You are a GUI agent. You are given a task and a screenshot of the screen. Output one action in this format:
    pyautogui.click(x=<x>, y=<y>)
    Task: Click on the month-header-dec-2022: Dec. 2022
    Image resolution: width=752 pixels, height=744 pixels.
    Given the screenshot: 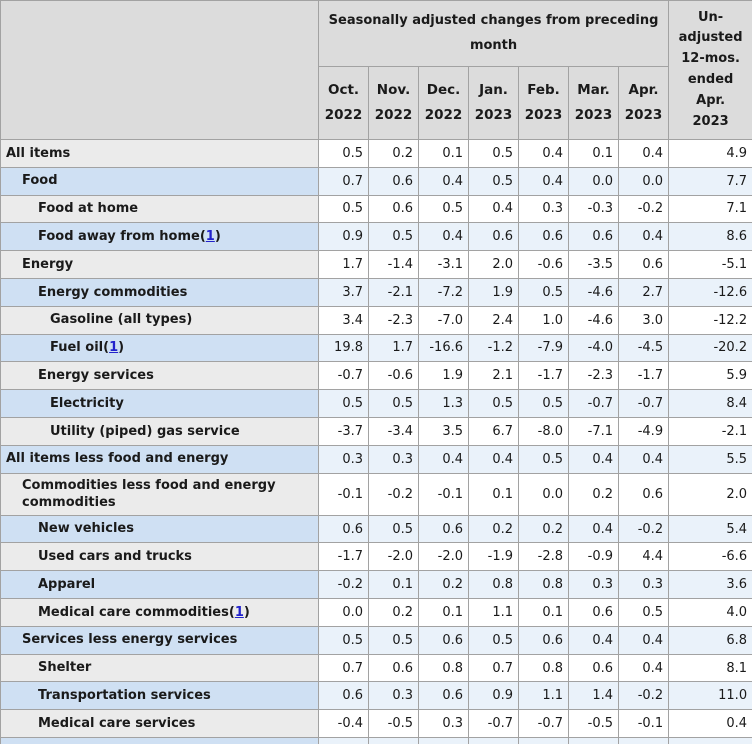 What is the action you would take?
    pyautogui.click(x=443, y=103)
    